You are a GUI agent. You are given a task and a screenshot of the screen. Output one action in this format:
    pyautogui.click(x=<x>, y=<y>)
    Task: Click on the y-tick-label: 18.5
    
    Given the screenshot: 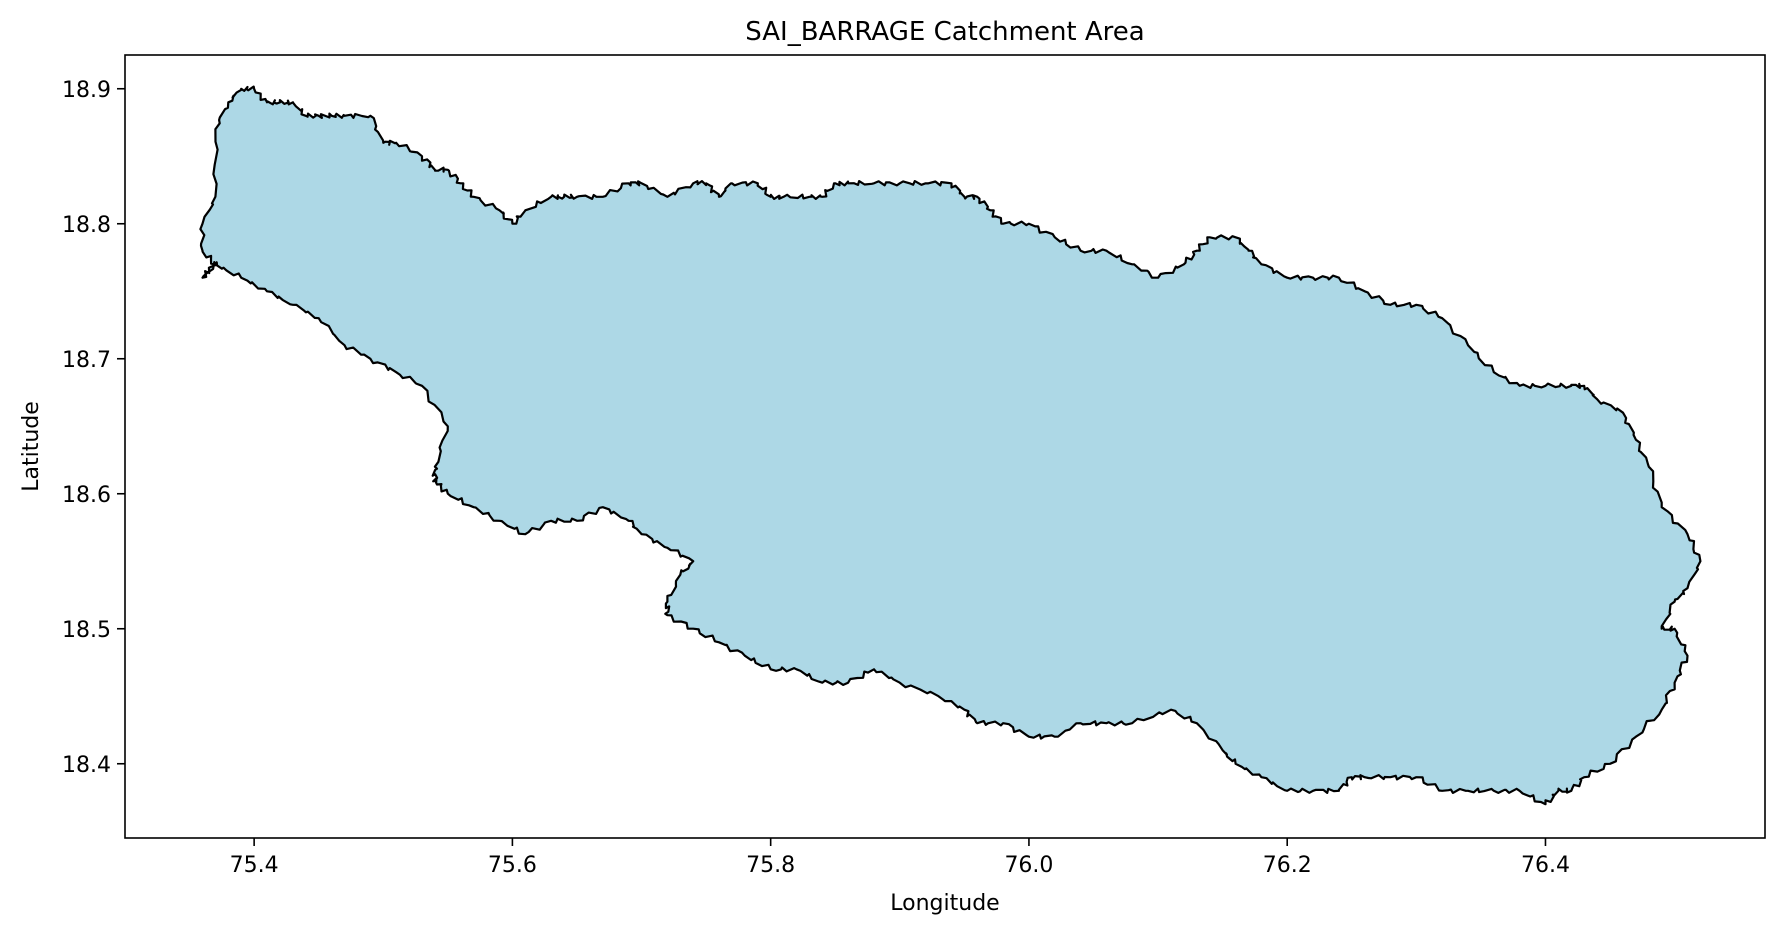 What is the action you would take?
    pyautogui.click(x=86, y=630)
    